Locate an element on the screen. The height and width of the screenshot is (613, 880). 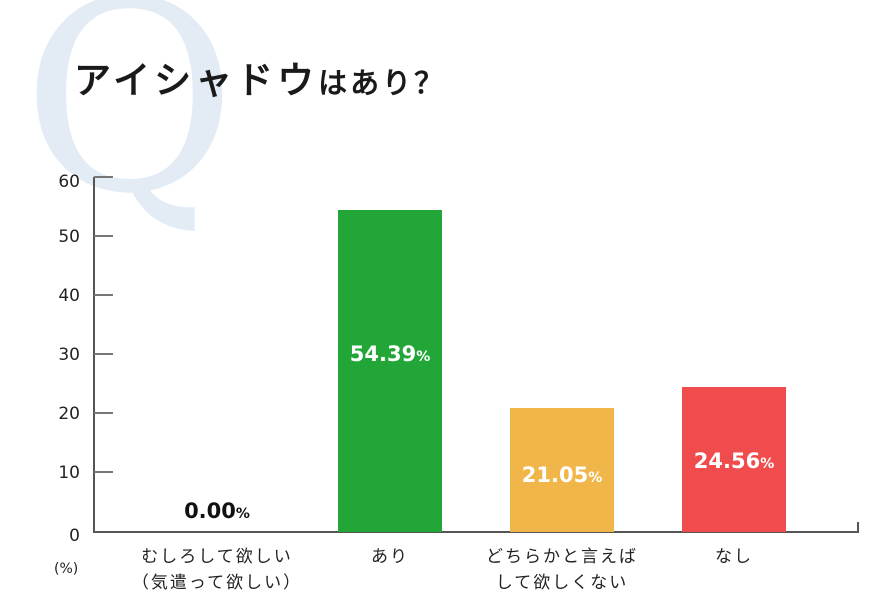
bar-value-0: 0.00% is located at coordinates (217, 511).